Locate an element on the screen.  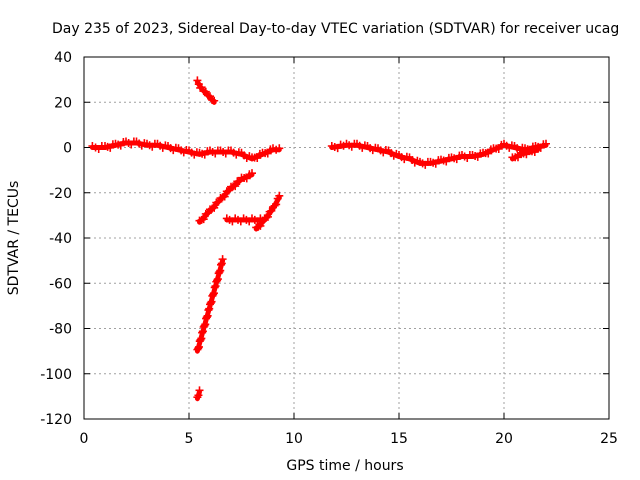
y-tick-label: 20 is located at coordinates (63, 103).